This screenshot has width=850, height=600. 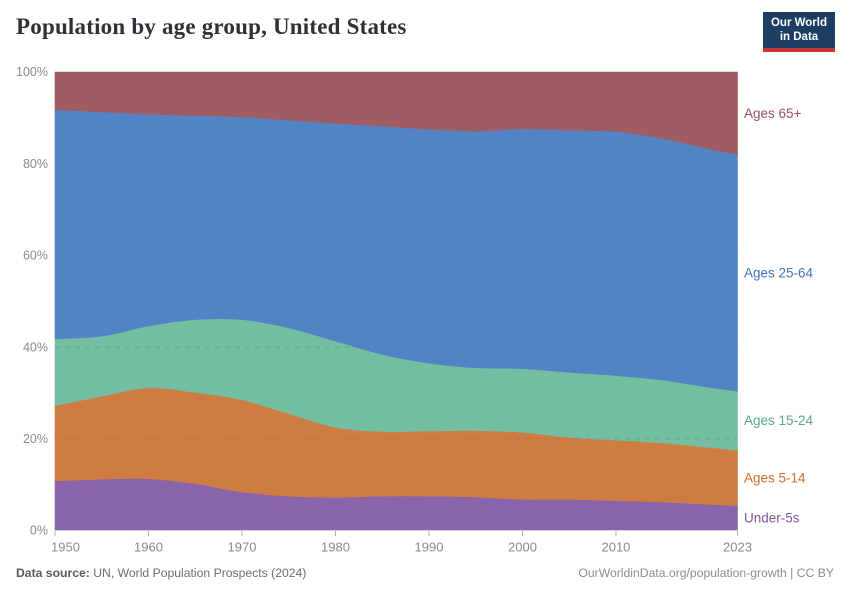 I want to click on owid-logo-line2: in Data, so click(x=799, y=36).